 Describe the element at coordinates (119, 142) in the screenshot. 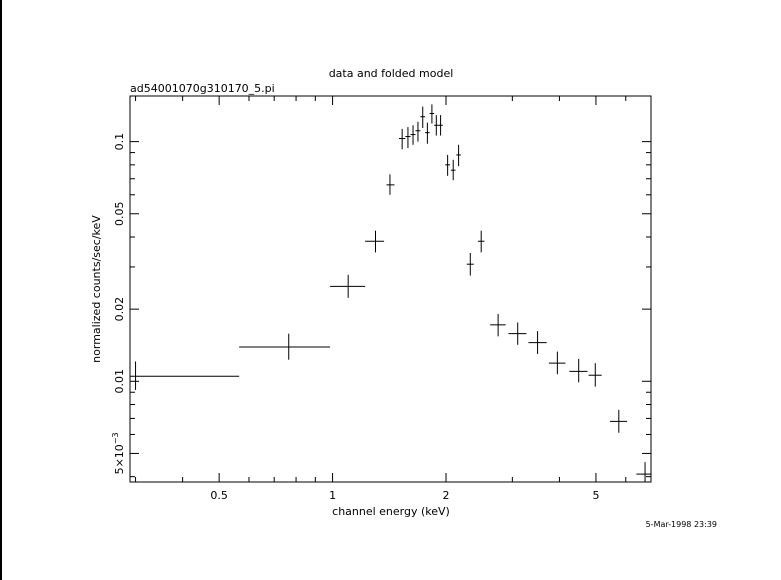

I see `y-tick-label: 0.1` at that location.